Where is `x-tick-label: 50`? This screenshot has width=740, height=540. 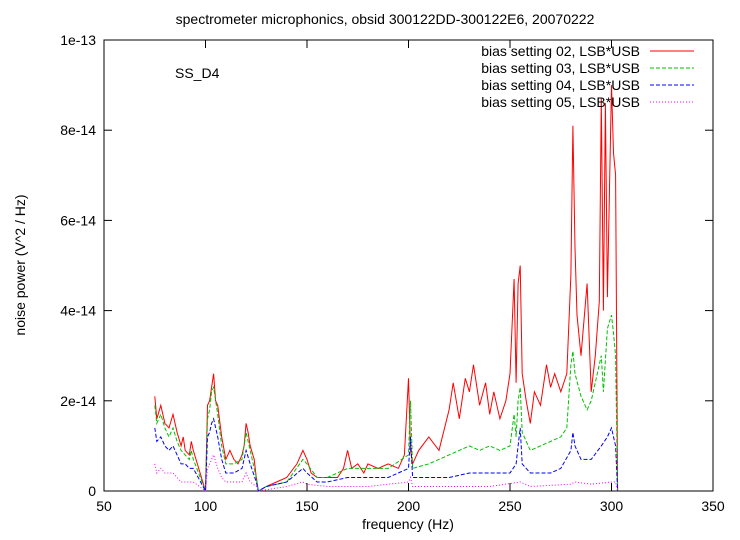 x-tick-label: 50 is located at coordinates (104, 506).